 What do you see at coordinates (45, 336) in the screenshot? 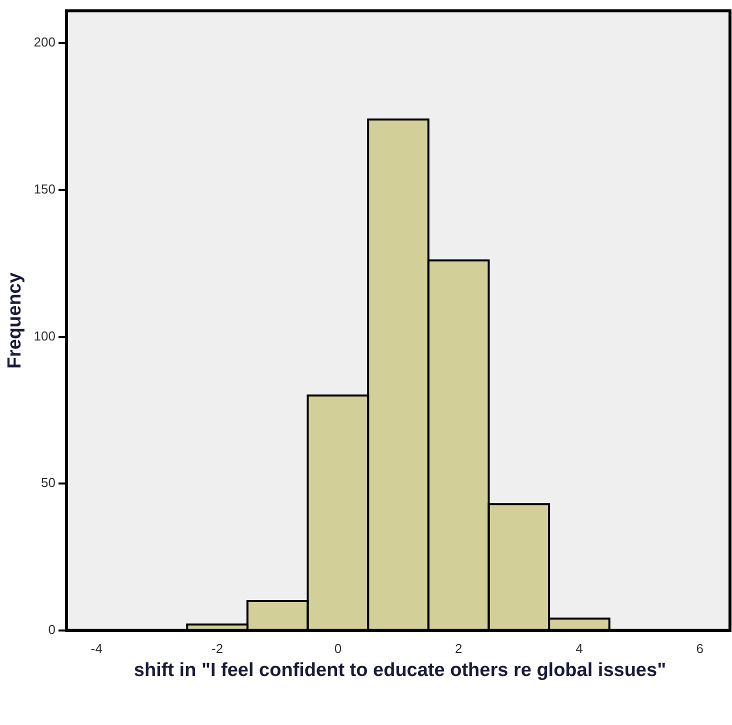
I see `y-tick-label: 100` at bounding box center [45, 336].